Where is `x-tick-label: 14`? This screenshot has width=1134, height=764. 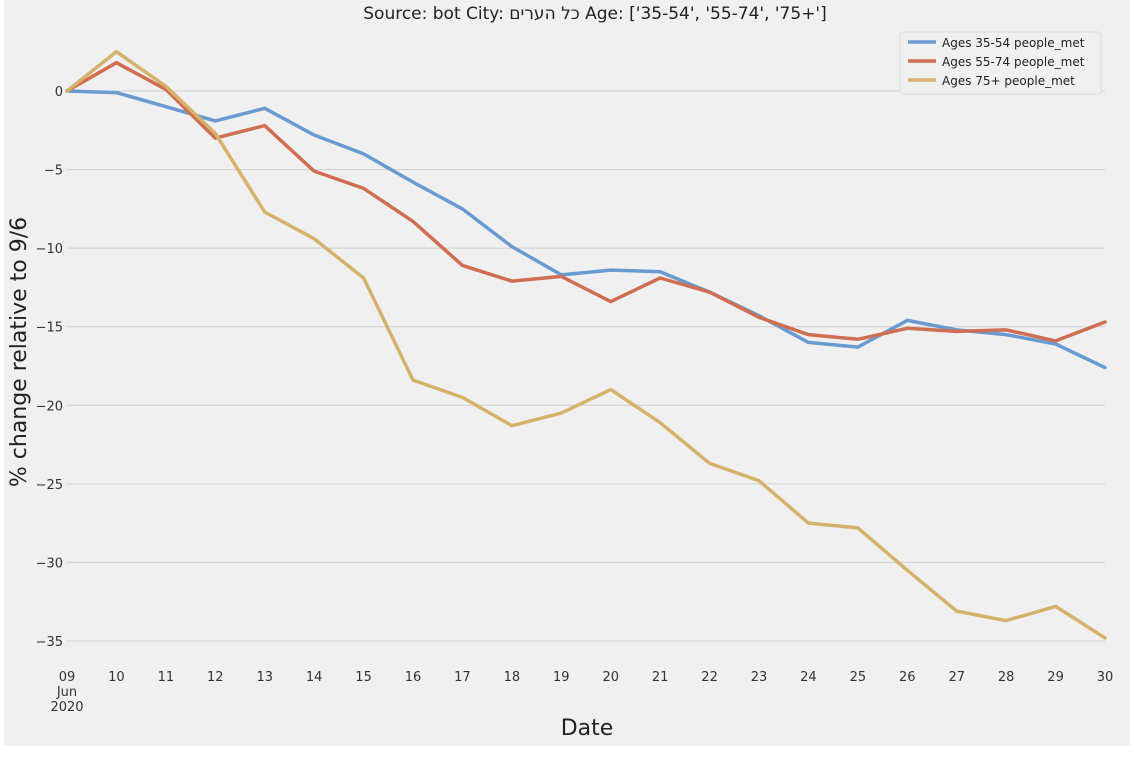
x-tick-label: 14 is located at coordinates (314, 677).